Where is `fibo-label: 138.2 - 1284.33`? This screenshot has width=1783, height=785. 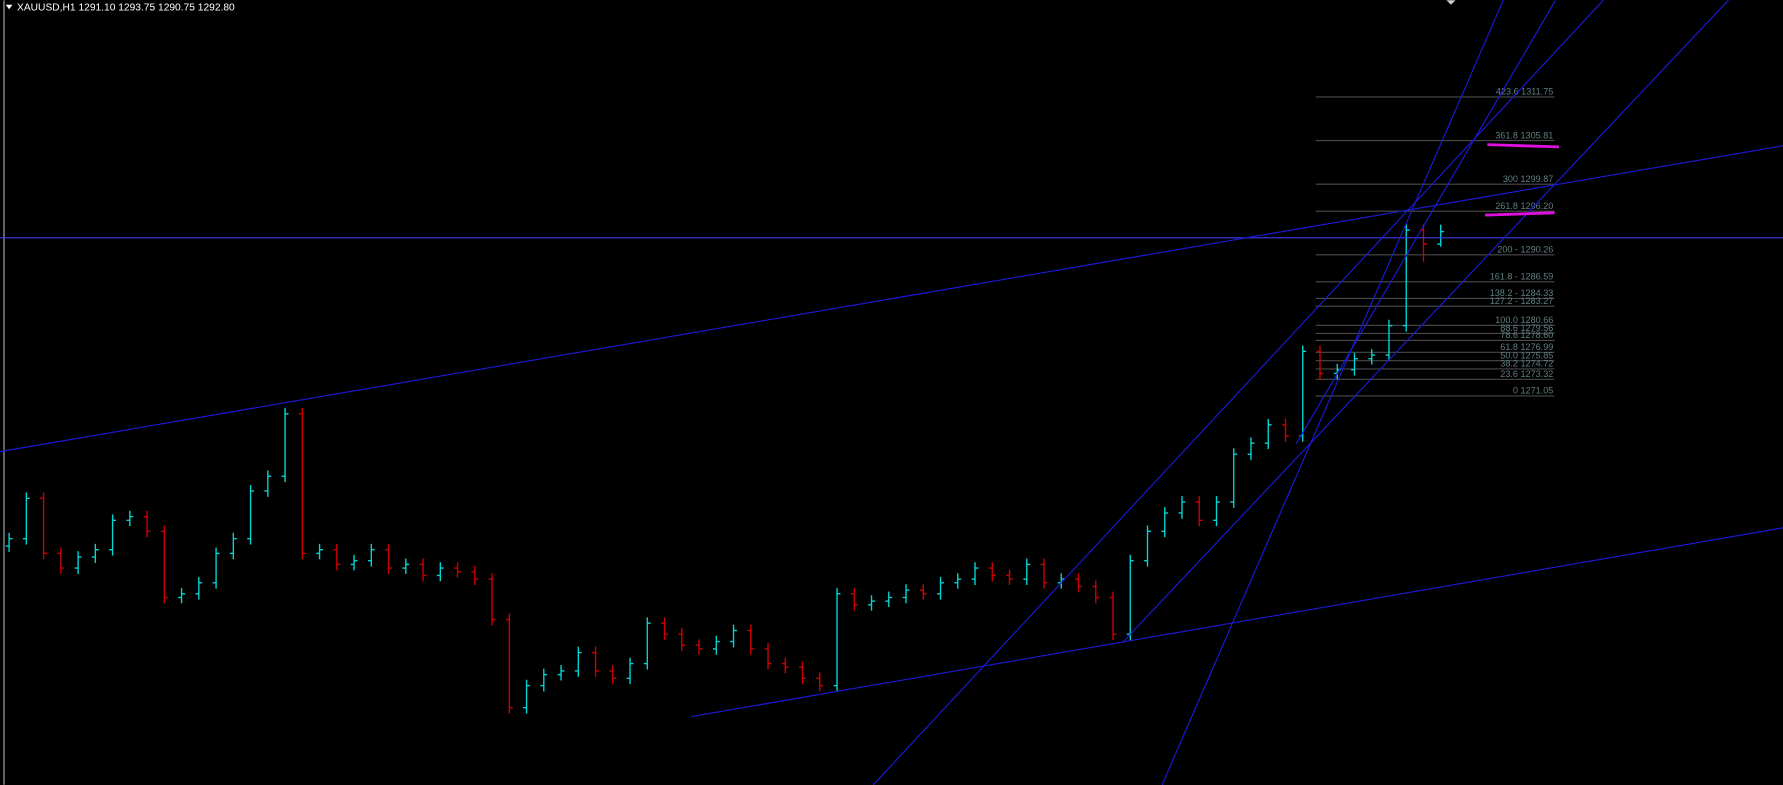
fibo-label: 138.2 - 1284.33 is located at coordinates (1522, 293).